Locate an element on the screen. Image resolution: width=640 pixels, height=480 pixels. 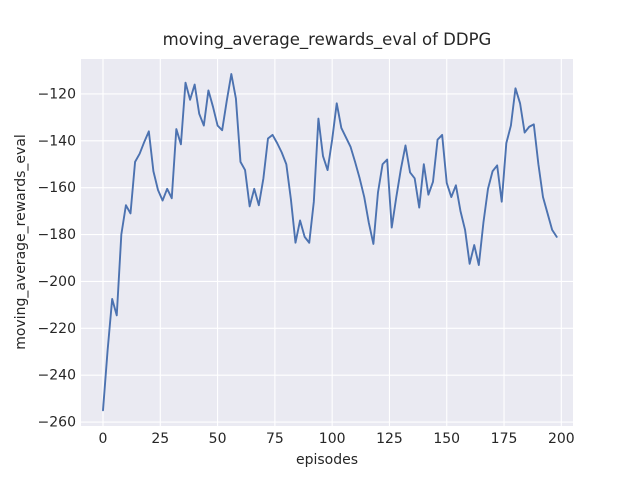
x-tick-label: 0 is located at coordinates (103, 439).